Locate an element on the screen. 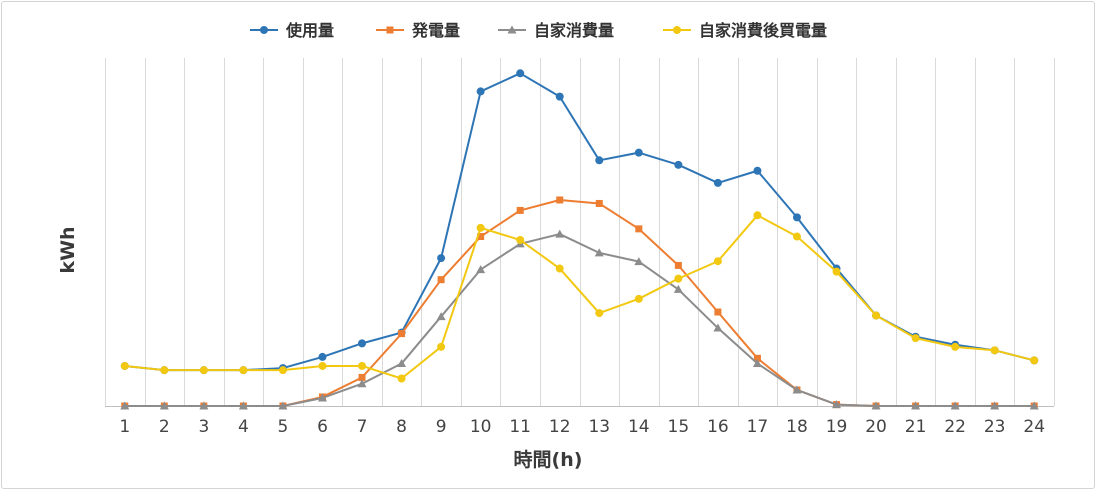 The image size is (1096, 490). legend-label: 使用量 is located at coordinates (309, 30).